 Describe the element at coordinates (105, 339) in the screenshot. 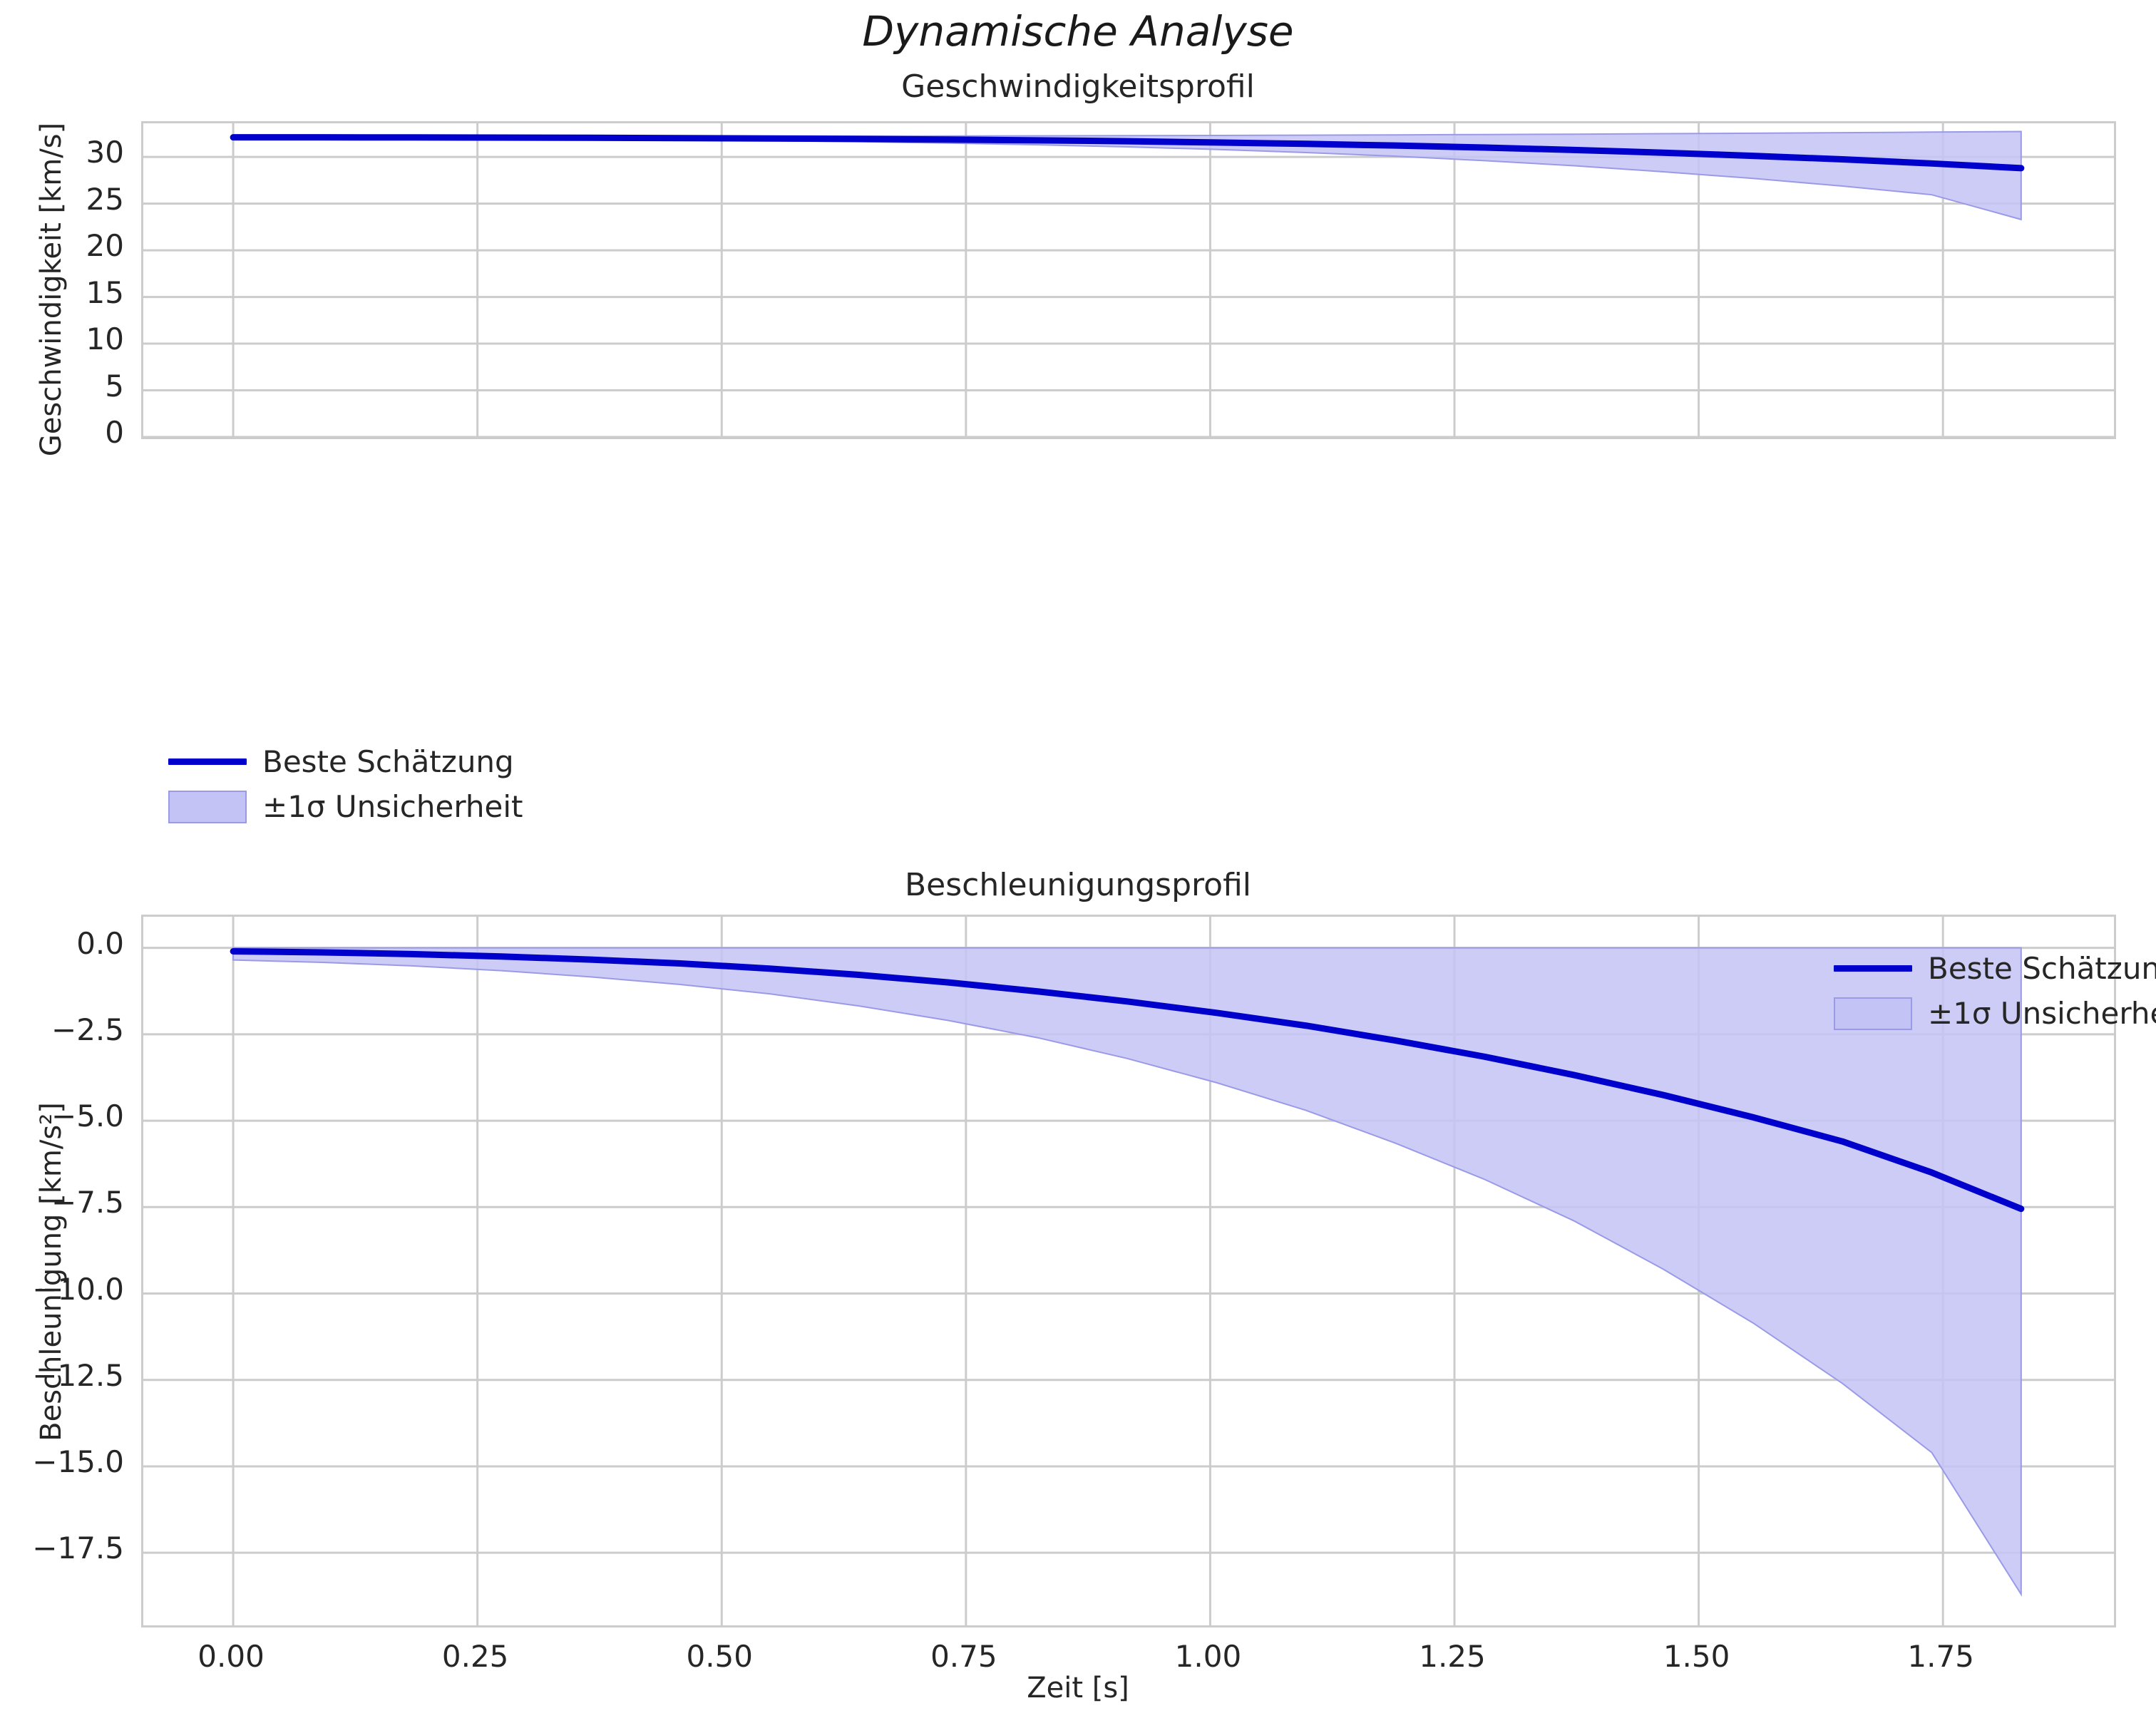

I see `y-tick-label: 10` at that location.